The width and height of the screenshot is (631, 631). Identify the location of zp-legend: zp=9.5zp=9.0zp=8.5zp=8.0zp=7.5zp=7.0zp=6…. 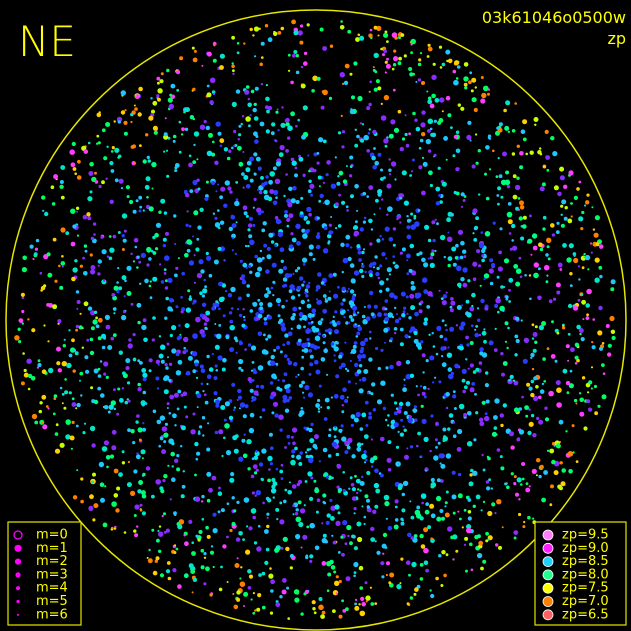
(580, 573).